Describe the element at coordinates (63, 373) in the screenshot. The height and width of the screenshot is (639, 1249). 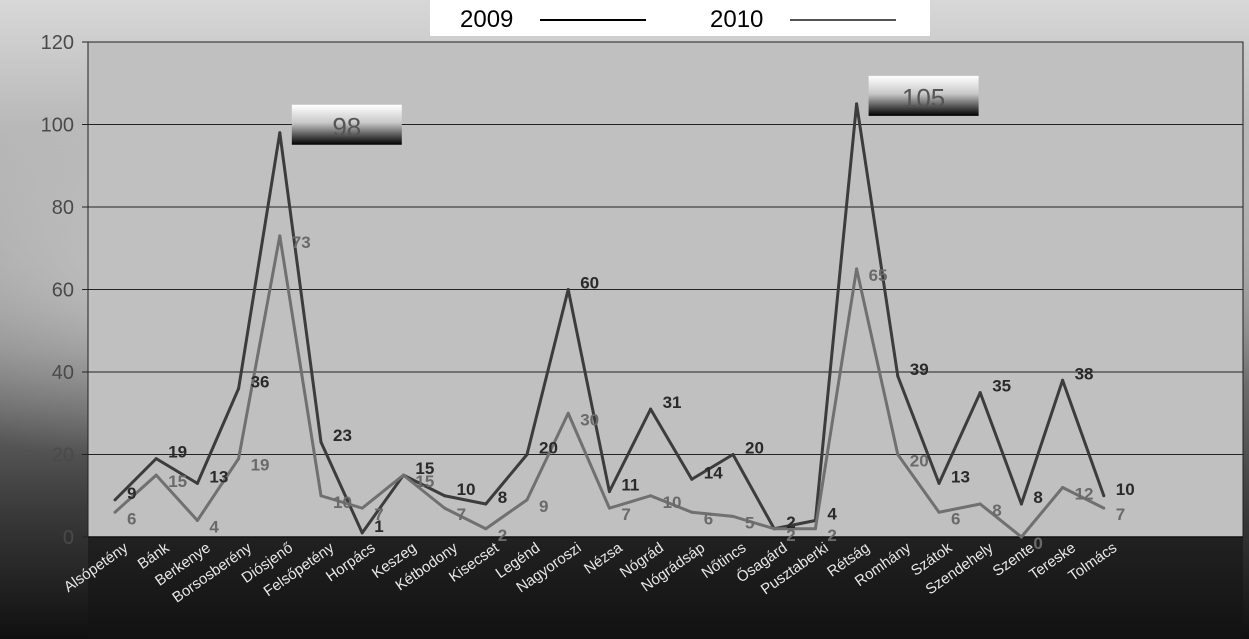
I see `y-tick-label: 40` at that location.